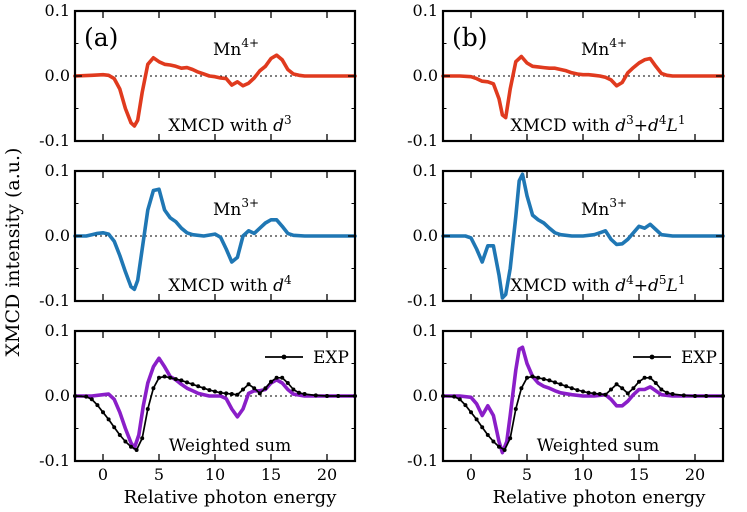  What do you see at coordinates (101, 37) in the screenshot?
I see `panel-label-a: (a)` at bounding box center [101, 37].